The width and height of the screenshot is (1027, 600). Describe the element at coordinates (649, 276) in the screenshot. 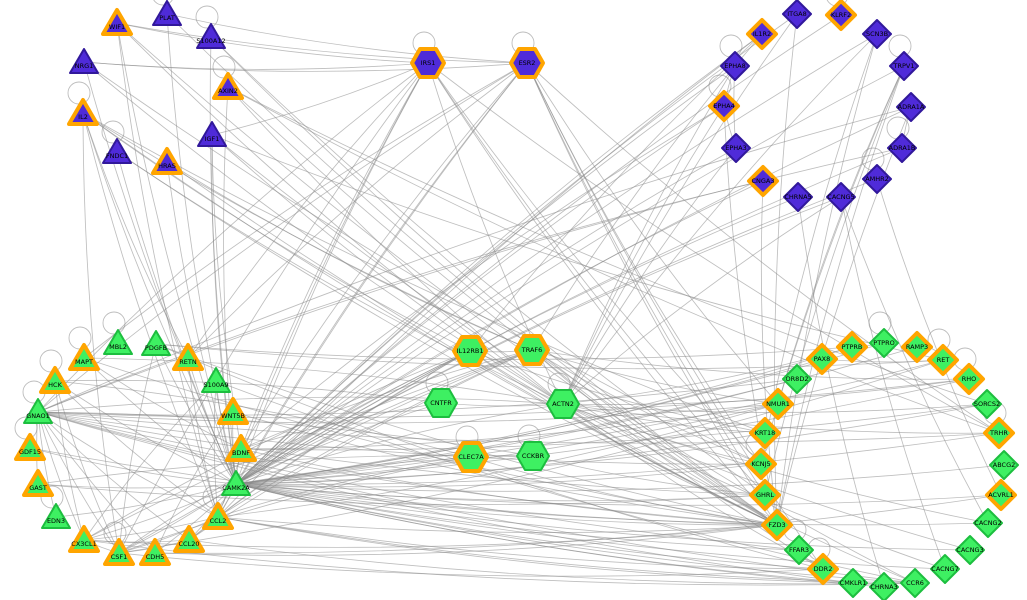

I see `edge-epha3-actn2` at that location.